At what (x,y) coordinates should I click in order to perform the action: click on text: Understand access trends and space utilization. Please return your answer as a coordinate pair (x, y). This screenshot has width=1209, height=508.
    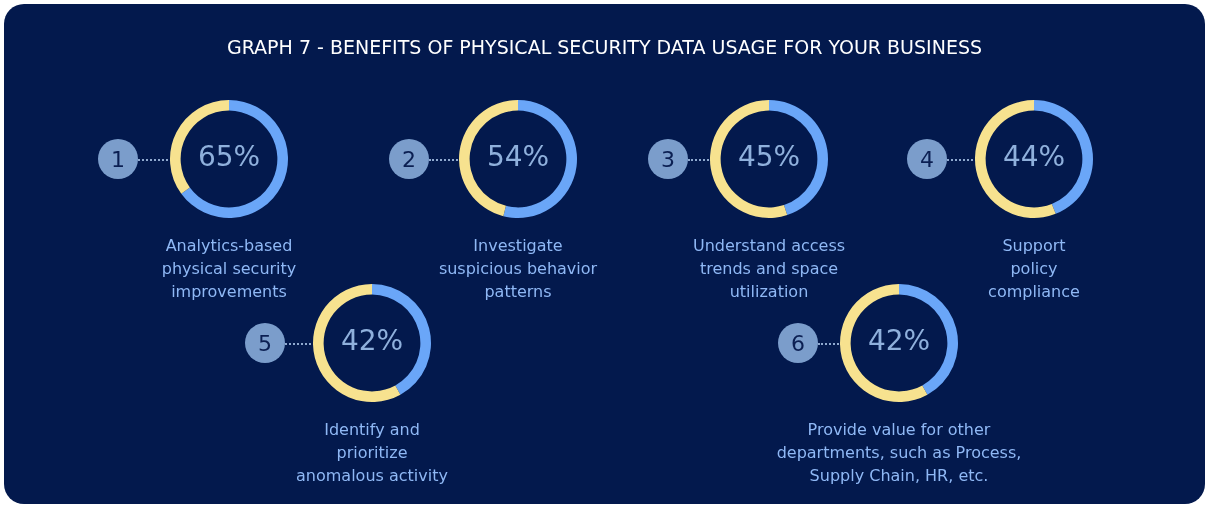
    Looking at the image, I should click on (769, 269).